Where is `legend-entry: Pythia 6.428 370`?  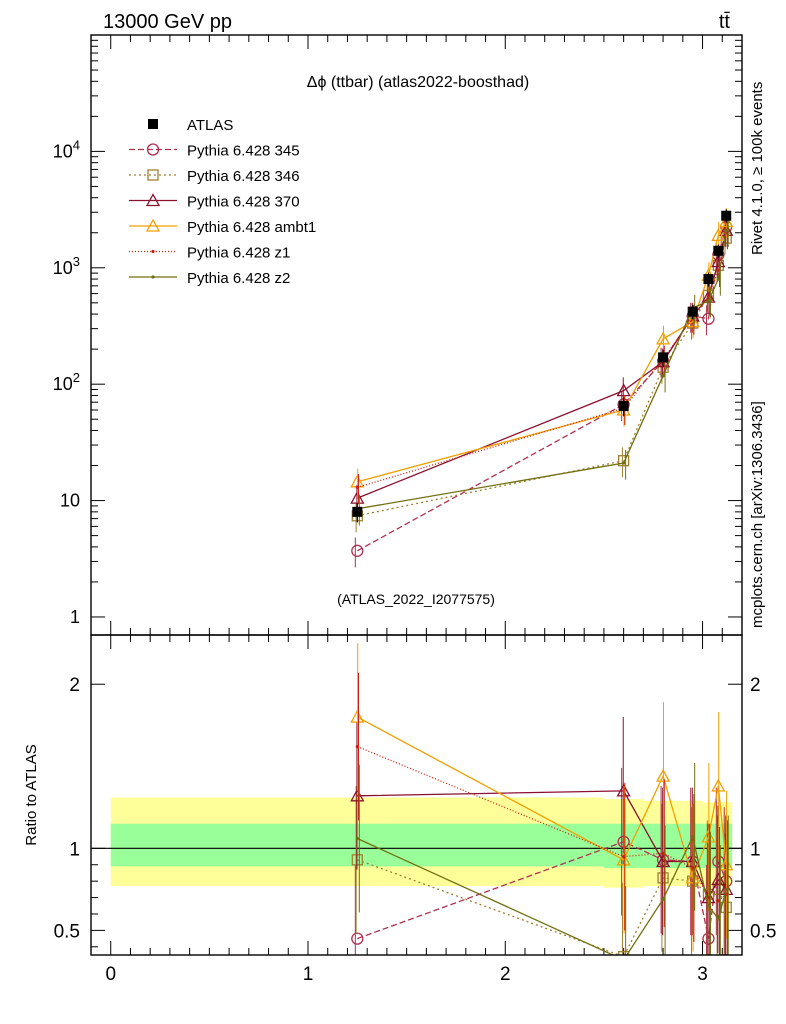 legend-entry: Pythia 6.428 370 is located at coordinates (214, 202).